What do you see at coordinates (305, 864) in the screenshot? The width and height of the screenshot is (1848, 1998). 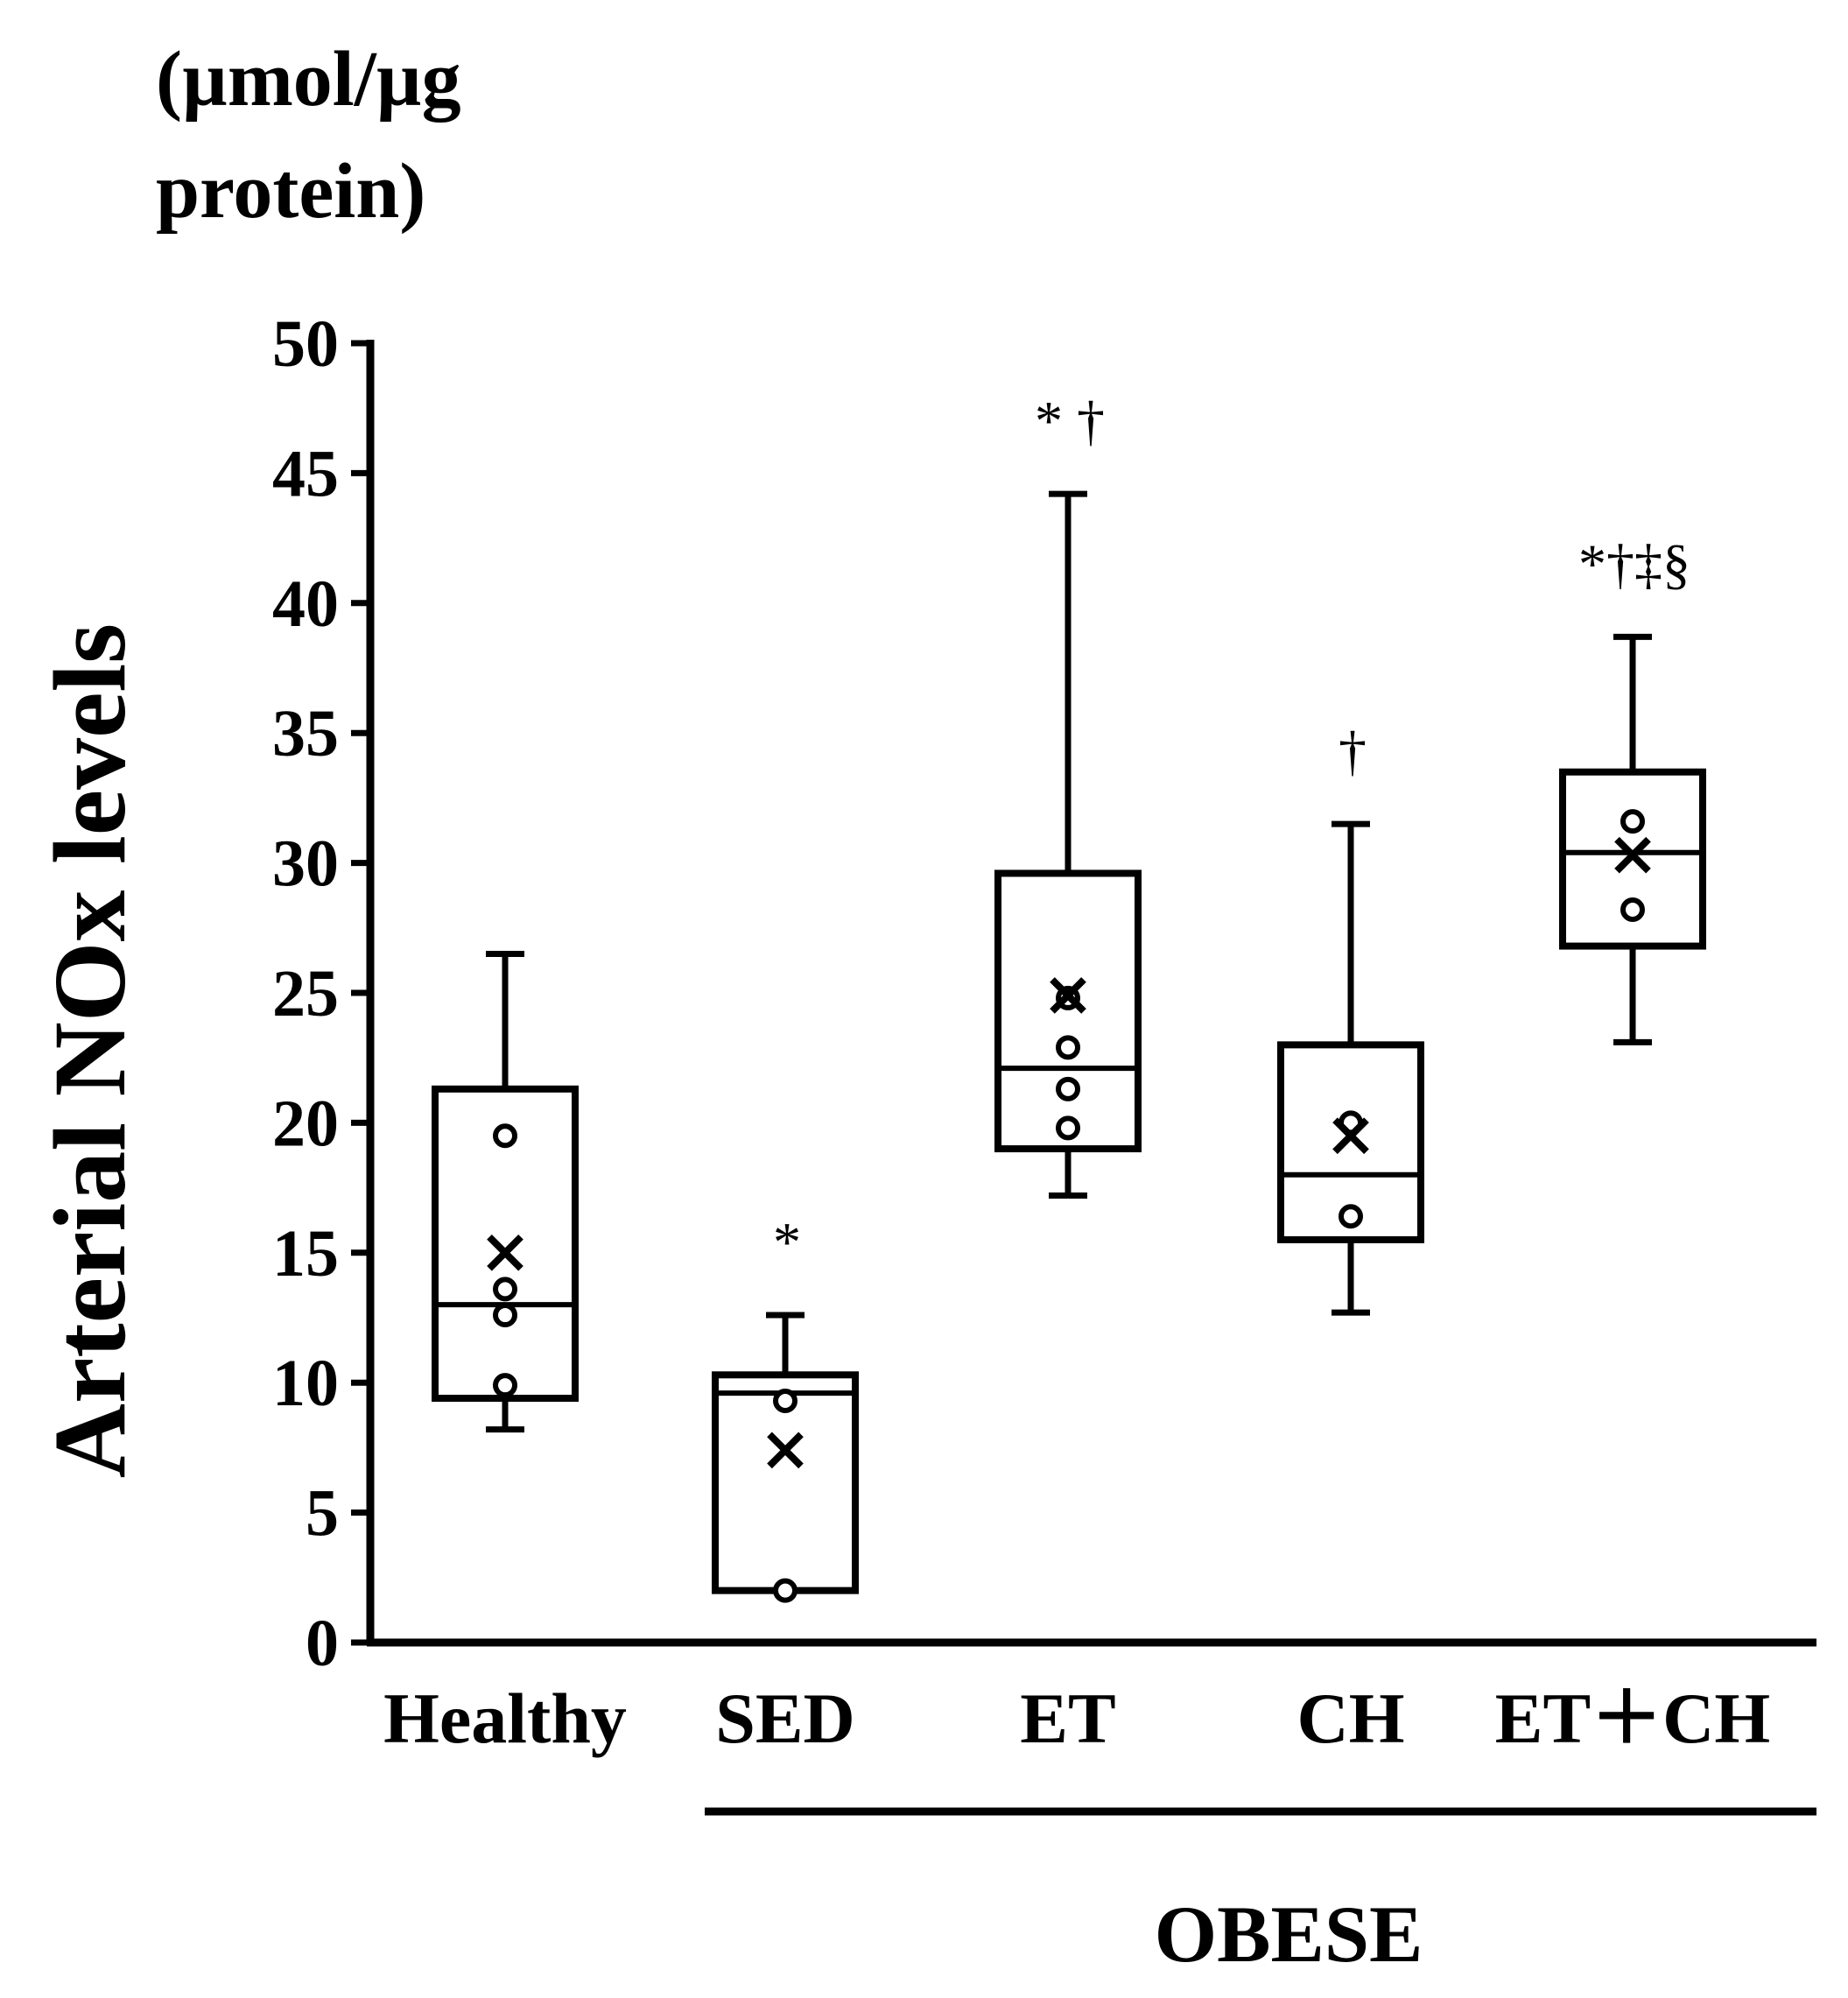 I see `y-tick-label: 30` at bounding box center [305, 864].